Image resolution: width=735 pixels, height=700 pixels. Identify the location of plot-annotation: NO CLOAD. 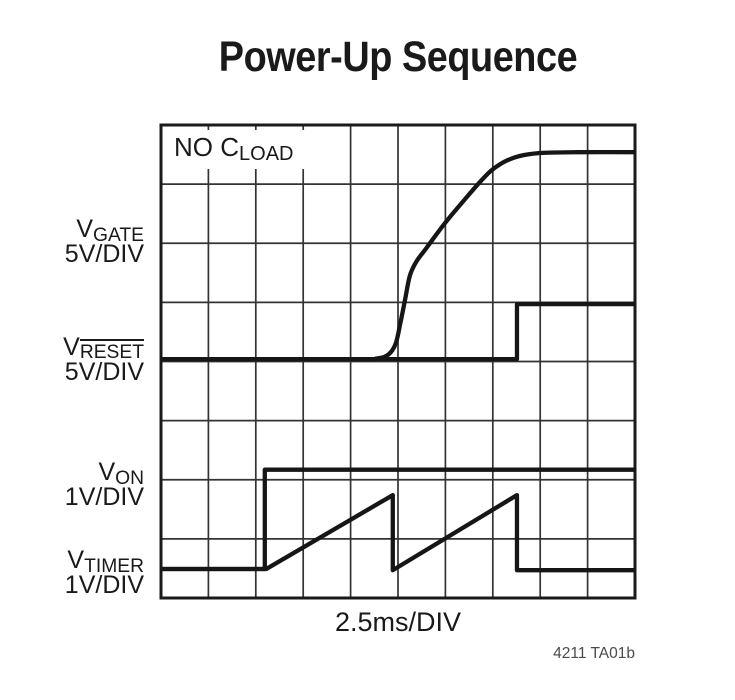
(236, 150).